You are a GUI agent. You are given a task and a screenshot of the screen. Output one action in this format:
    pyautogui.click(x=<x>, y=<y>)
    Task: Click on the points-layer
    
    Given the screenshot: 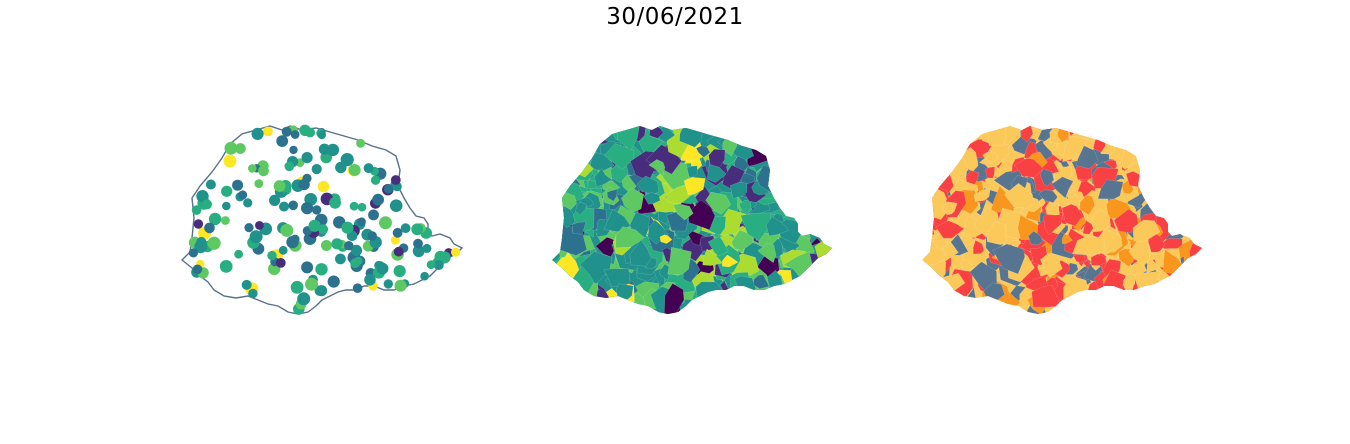 What is the action you would take?
    pyautogui.click(x=324, y=219)
    